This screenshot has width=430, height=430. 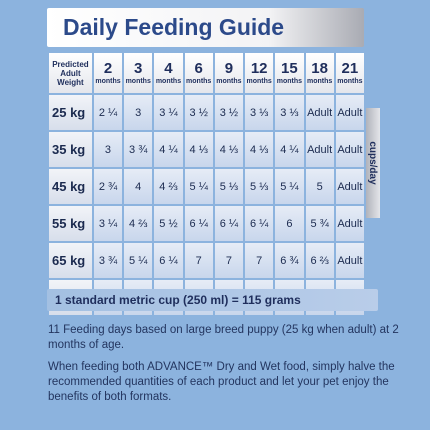 I want to click on month-number: 12, so click(x=259, y=68).